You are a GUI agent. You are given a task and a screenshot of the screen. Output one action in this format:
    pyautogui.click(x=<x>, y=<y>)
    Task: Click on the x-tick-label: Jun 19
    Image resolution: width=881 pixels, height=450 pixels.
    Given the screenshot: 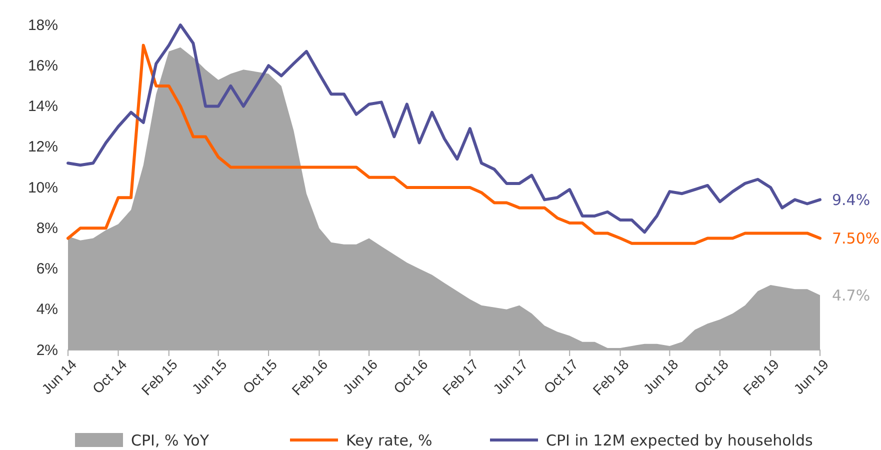 What is the action you would take?
    pyautogui.click(x=811, y=377)
    